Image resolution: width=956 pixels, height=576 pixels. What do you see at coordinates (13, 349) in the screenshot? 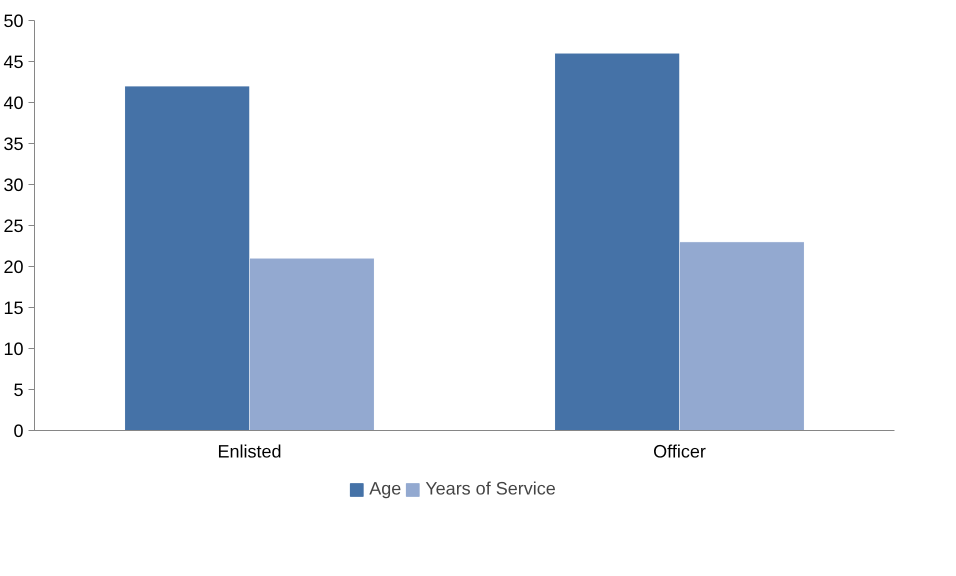
I see `y-tick-label: 10` at bounding box center [13, 349].